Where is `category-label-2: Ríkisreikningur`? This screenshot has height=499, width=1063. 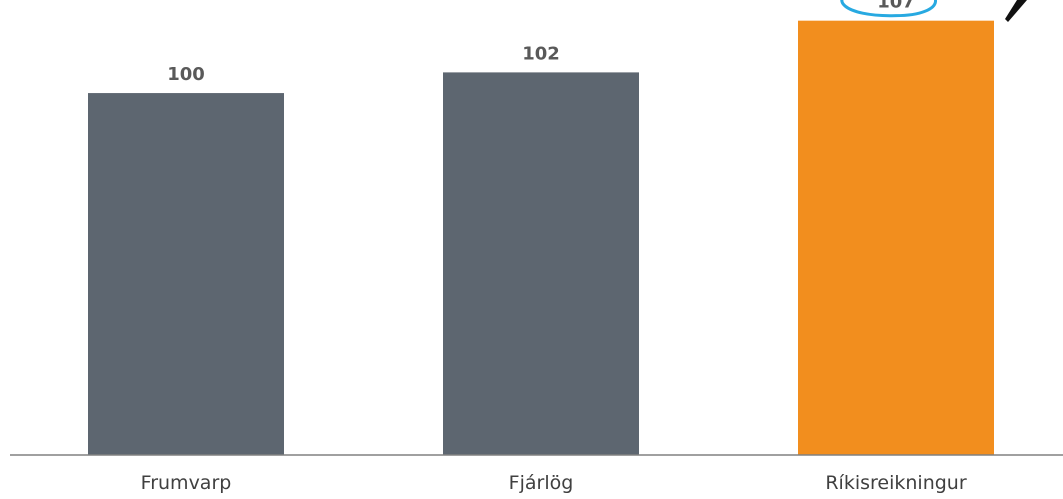
category-label-2: Ríkisreikningur is located at coordinates (895, 483).